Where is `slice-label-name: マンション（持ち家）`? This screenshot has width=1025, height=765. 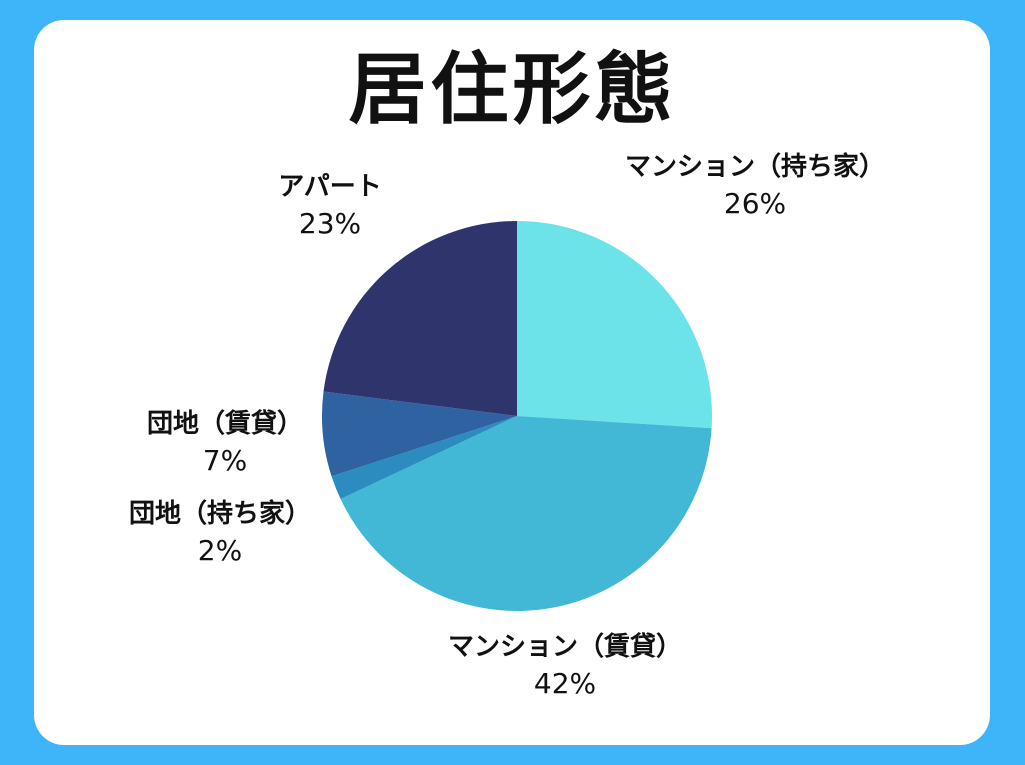 slice-label-name: マンション（持ち家） is located at coordinates (754, 167).